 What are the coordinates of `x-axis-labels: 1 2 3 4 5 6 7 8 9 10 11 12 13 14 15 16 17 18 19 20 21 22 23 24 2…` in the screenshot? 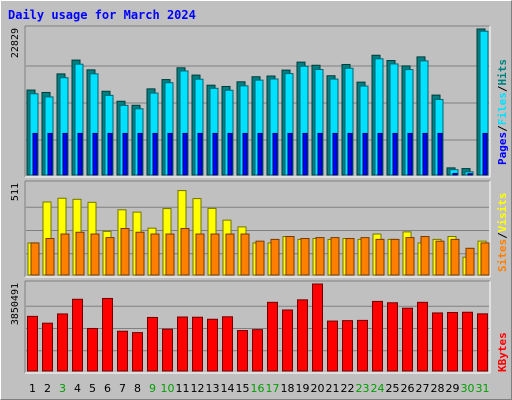 It's located at (259, 388).